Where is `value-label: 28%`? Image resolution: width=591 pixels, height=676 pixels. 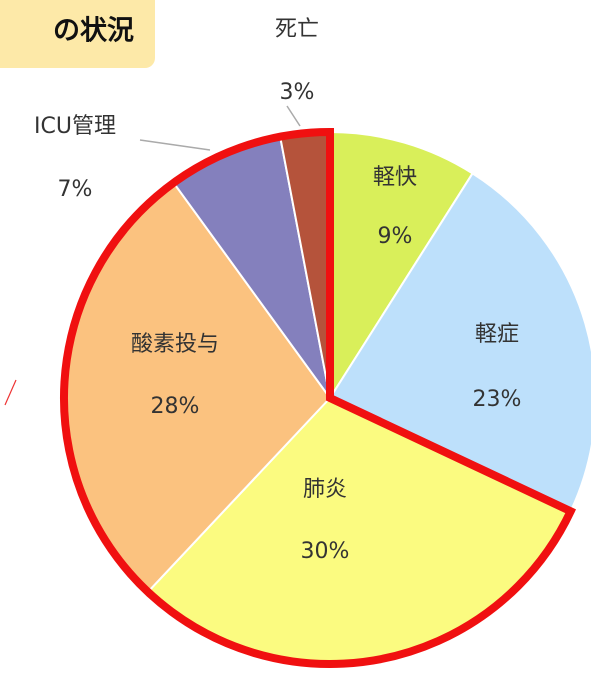 value-label: 28% is located at coordinates (175, 406).